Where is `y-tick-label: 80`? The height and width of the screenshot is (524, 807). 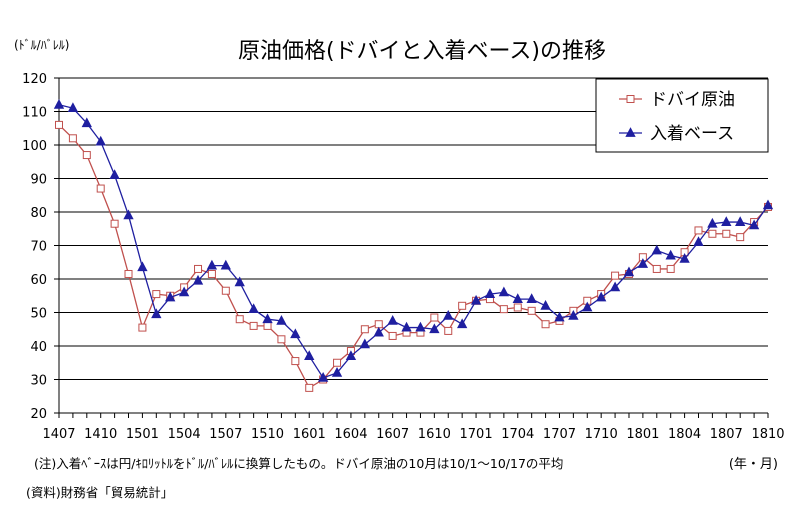
y-tick-label: 80 is located at coordinates (38, 213).